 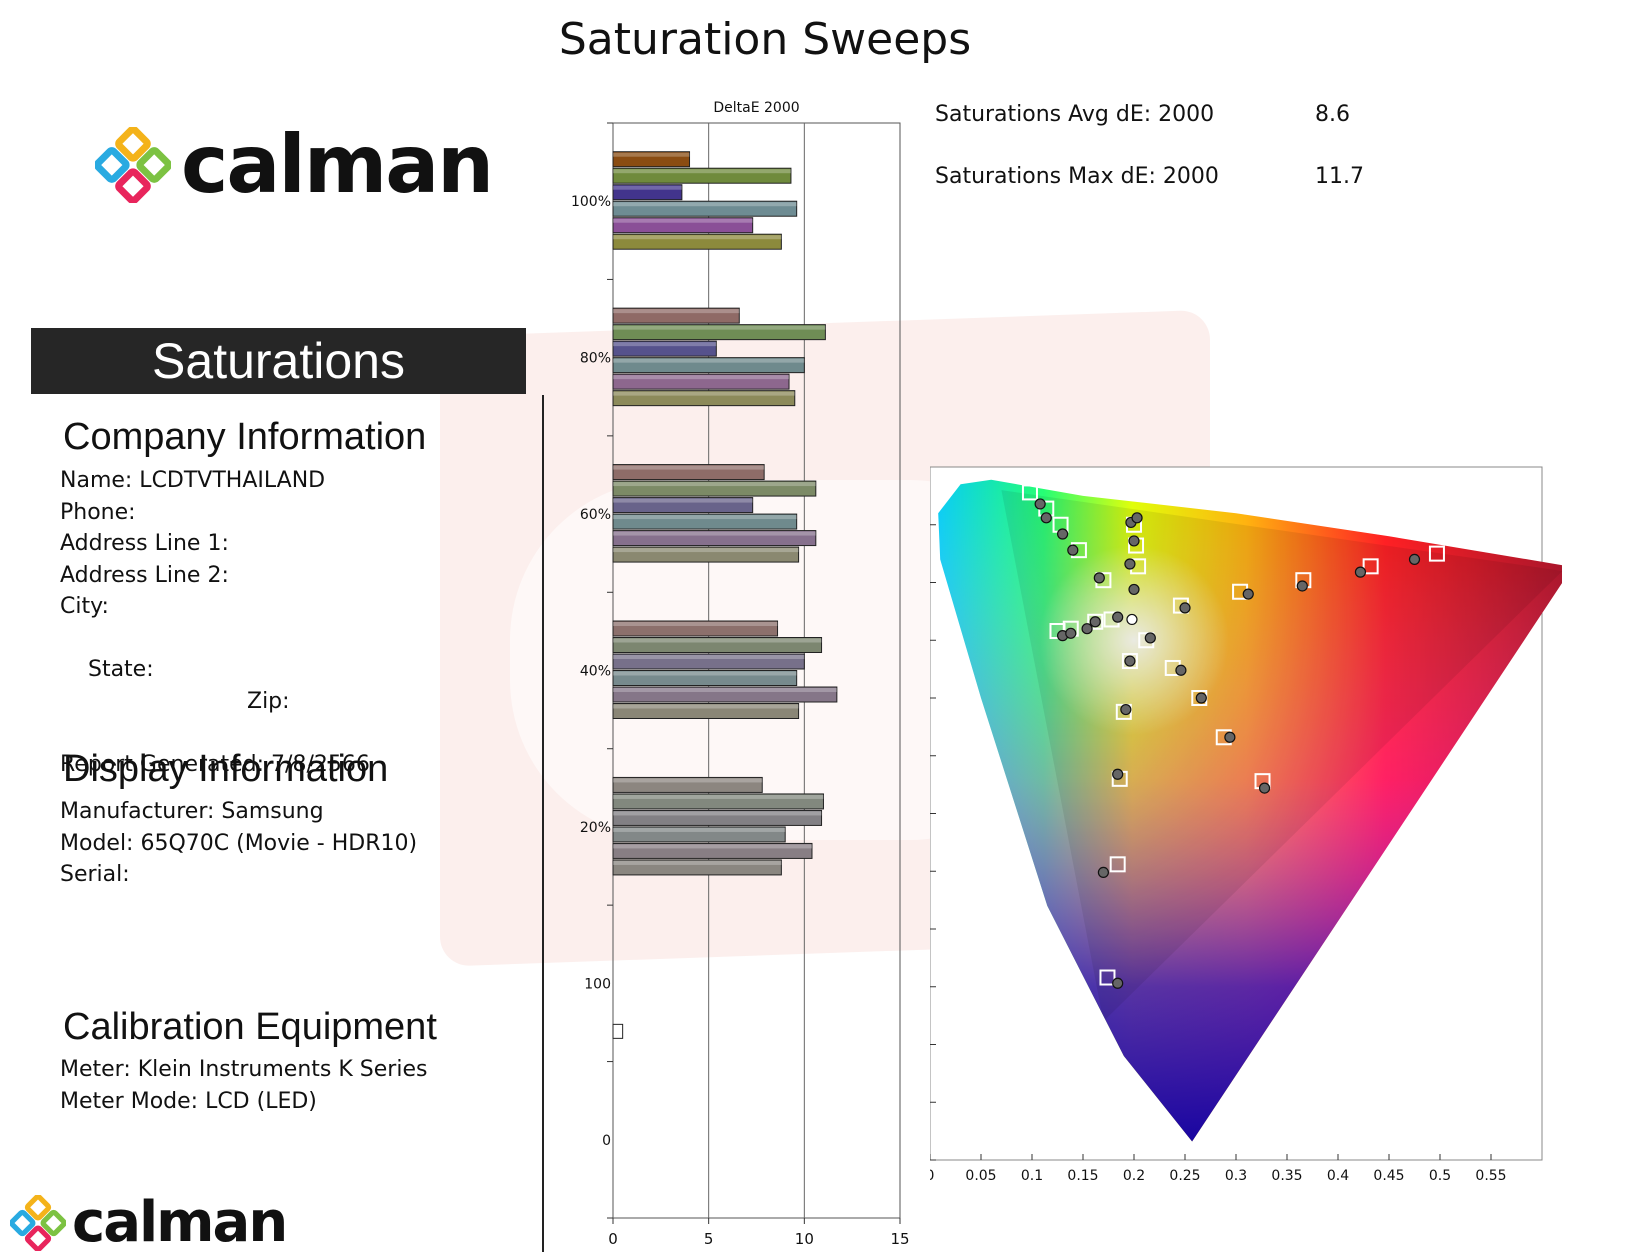 I want to click on bar-group-label: 80%, so click(x=595, y=359).